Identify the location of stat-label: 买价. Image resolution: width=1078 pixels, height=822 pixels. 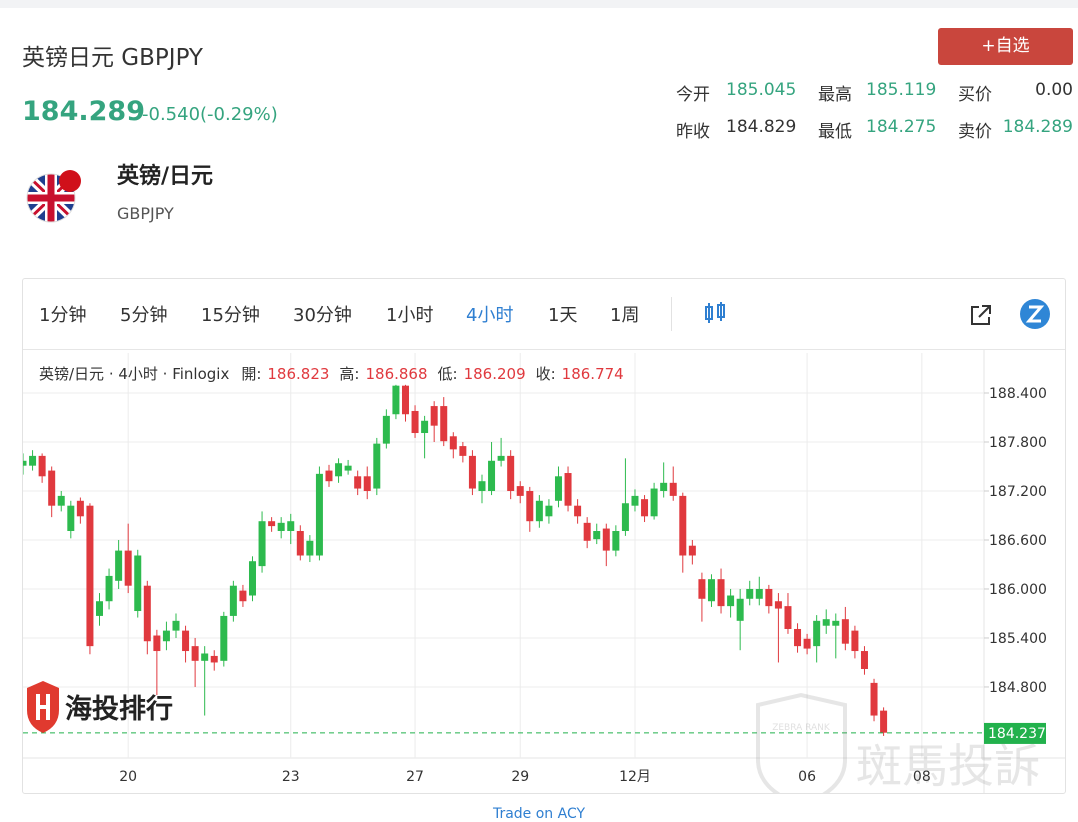
(975, 95).